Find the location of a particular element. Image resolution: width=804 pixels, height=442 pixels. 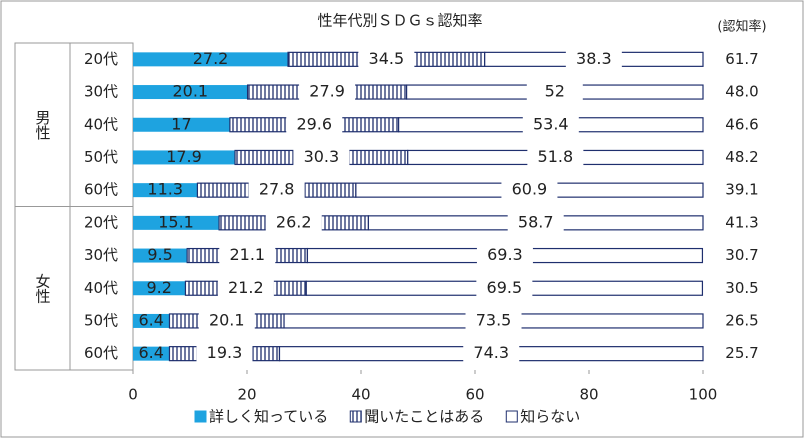

data-label: 26.2 is located at coordinates (294, 221).